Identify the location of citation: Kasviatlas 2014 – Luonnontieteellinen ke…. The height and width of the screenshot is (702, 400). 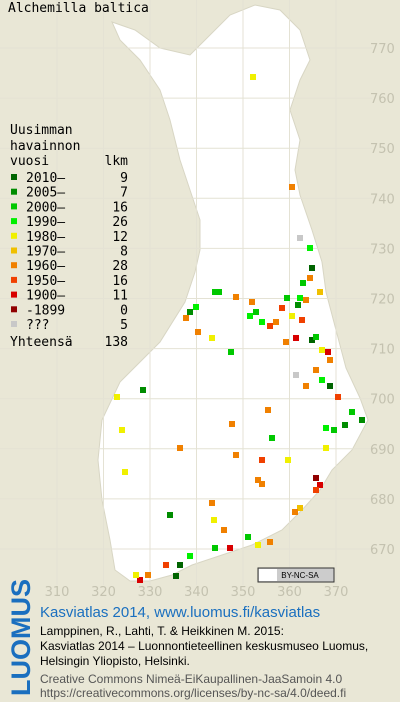
(204, 646).